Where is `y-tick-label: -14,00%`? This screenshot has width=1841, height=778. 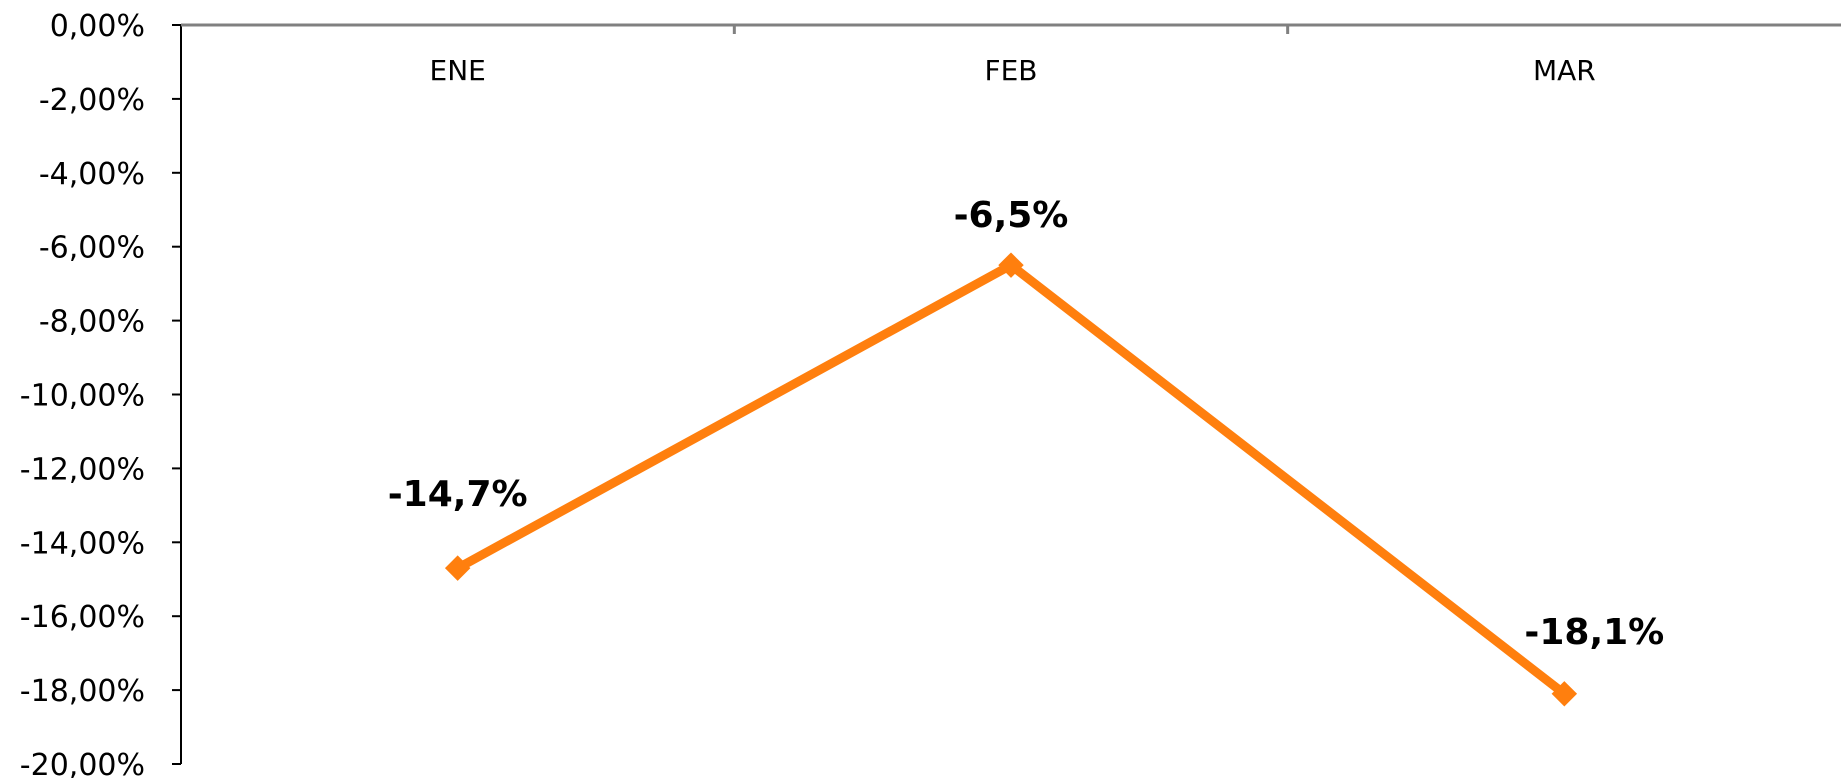 y-tick-label: -14,00% is located at coordinates (82, 543).